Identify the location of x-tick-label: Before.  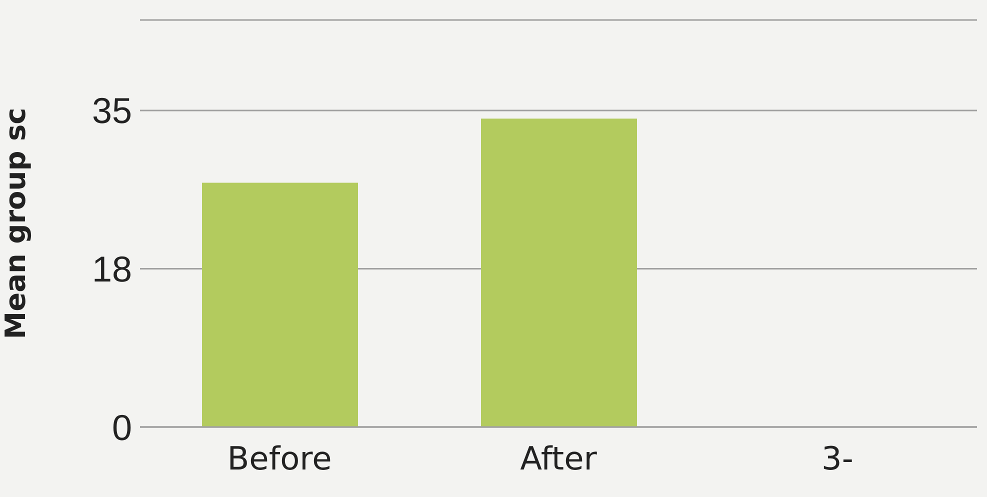
(279, 459).